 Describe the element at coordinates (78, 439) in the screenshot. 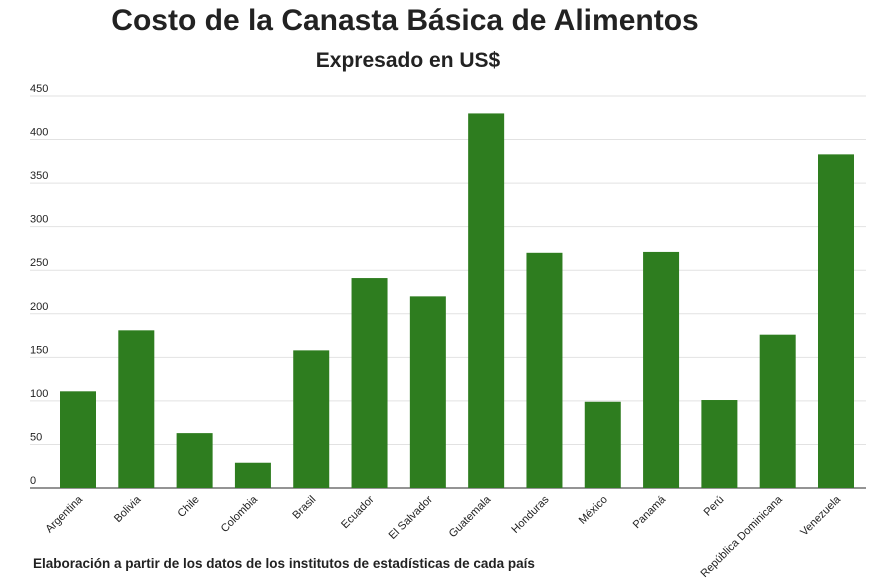

I see `bar-argentina` at that location.